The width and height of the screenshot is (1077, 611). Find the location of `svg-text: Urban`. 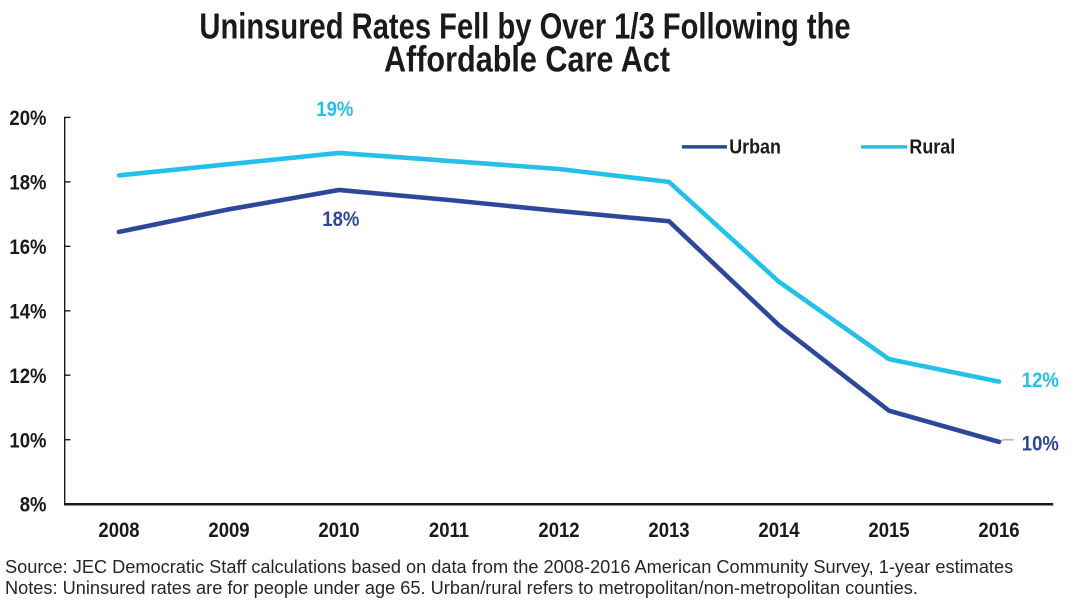

svg-text: Urban is located at coordinates (755, 147).